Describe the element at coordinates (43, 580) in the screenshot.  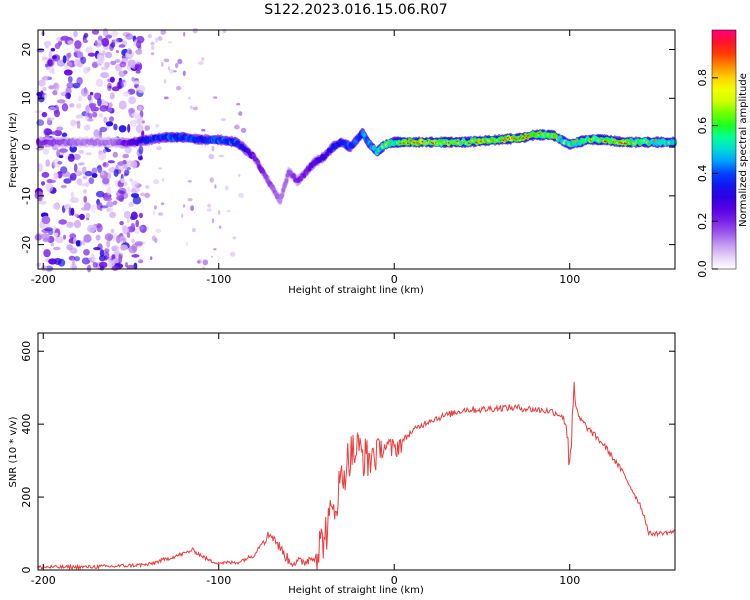
I see `x-tick-label: -200` at that location.